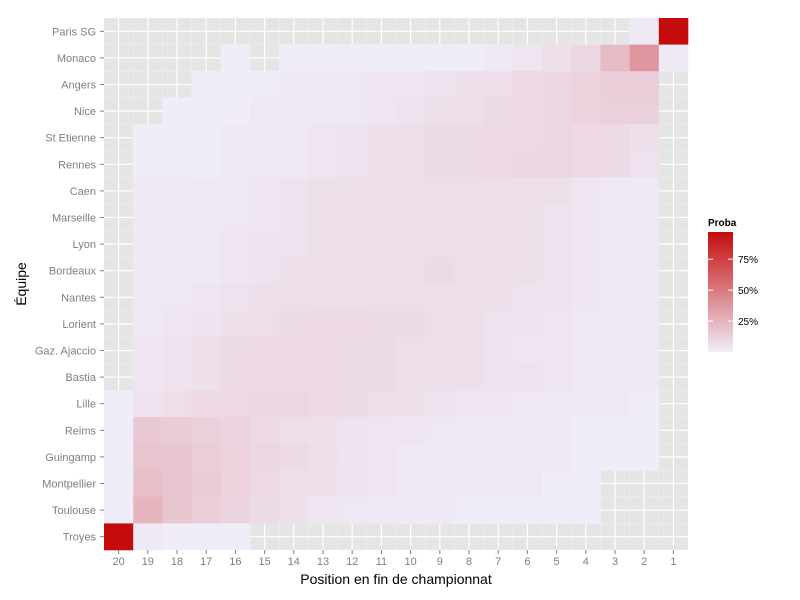  Describe the element at coordinates (81, 431) in the screenshot. I see `y-tick-label: Reims` at that location.